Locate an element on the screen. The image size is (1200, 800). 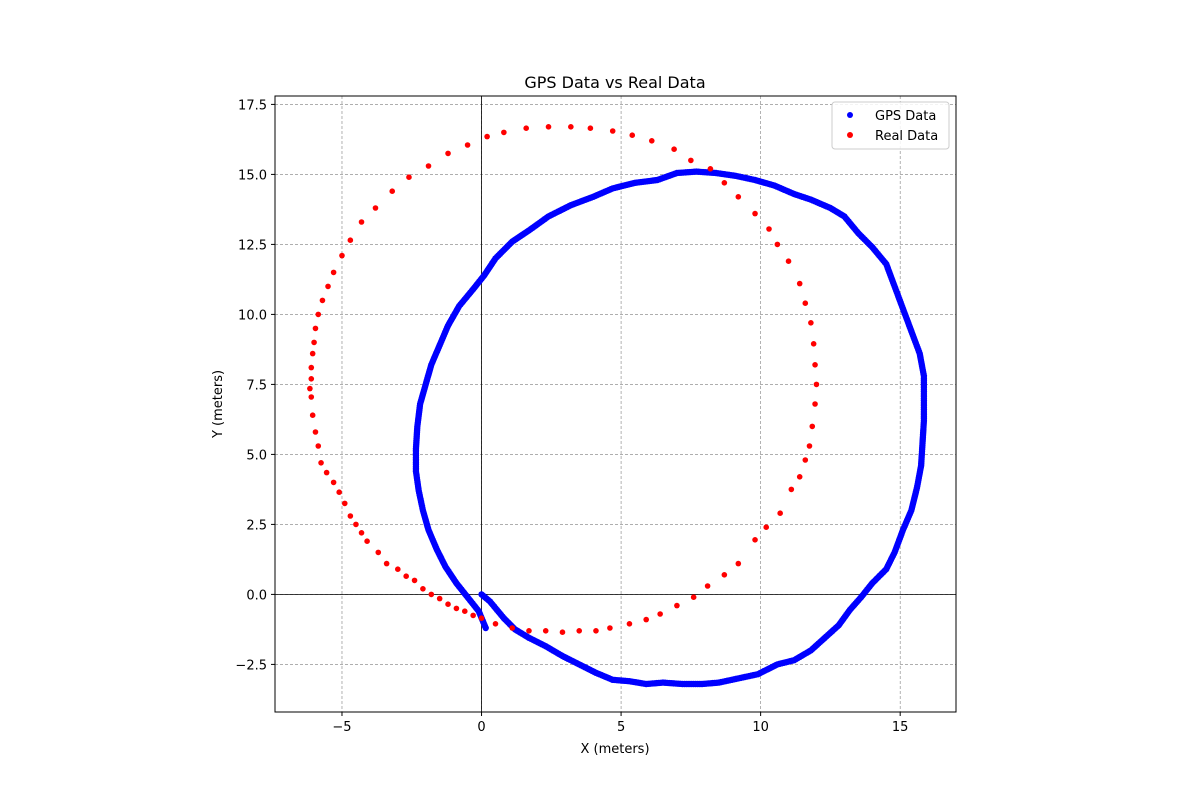
x-tick-label: 5 is located at coordinates (621, 727).